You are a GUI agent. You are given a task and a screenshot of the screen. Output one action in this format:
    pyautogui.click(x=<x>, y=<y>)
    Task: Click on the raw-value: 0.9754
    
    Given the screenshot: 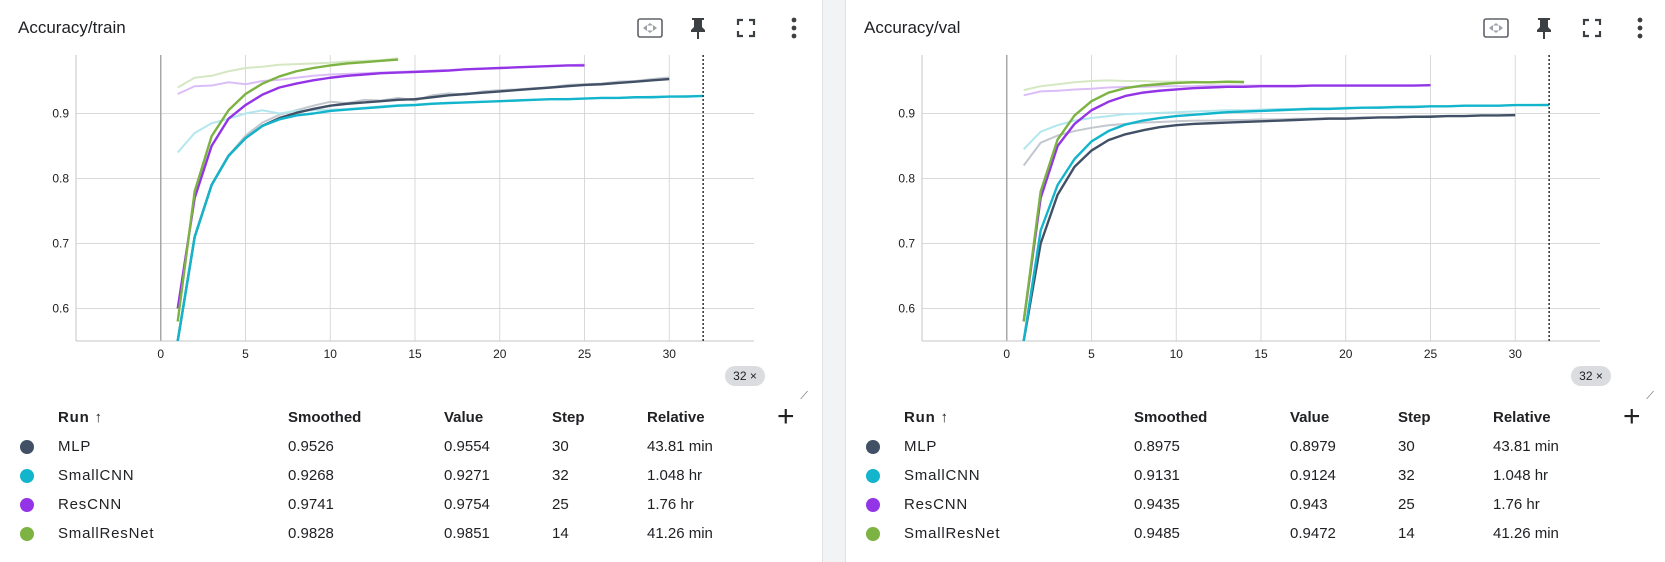 What is the action you would take?
    pyautogui.click(x=467, y=504)
    